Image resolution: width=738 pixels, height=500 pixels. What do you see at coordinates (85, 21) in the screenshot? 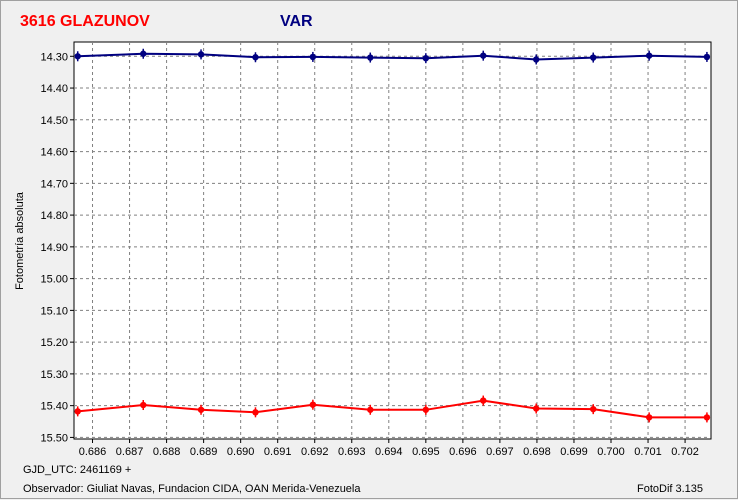
I see `chart-title-object: 3616 GLAZUNOV` at bounding box center [85, 21].